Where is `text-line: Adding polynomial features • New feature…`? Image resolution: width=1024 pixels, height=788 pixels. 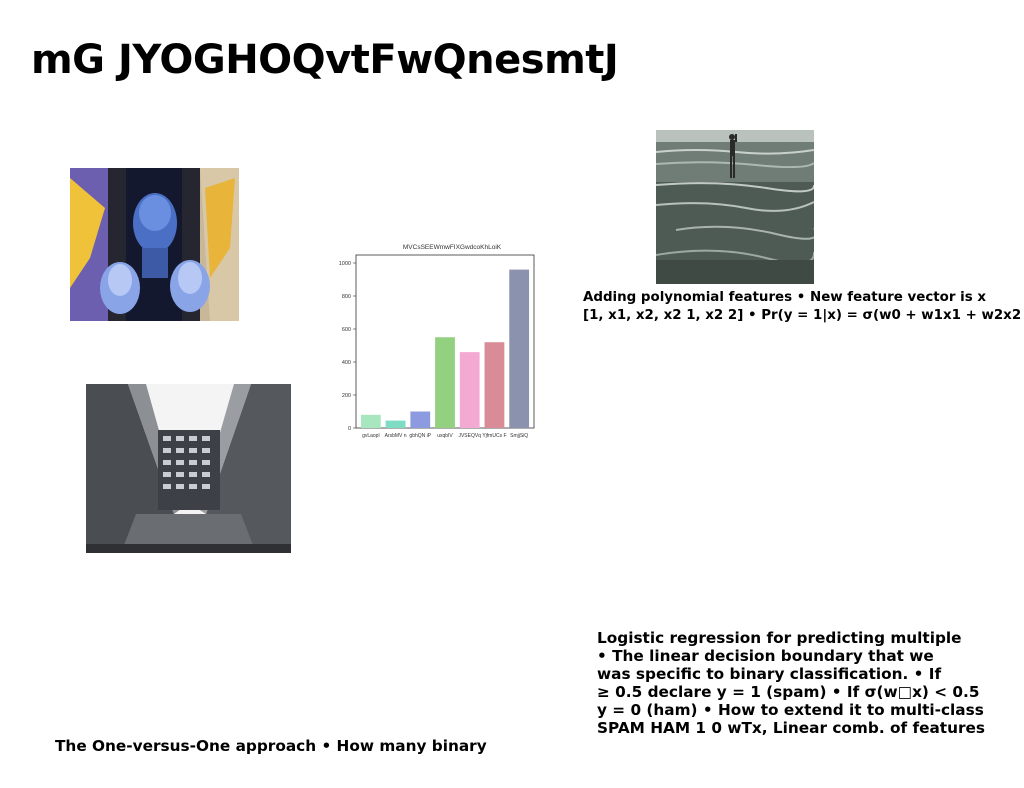 text-line: Adding polynomial features • New feature… is located at coordinates (803, 298).